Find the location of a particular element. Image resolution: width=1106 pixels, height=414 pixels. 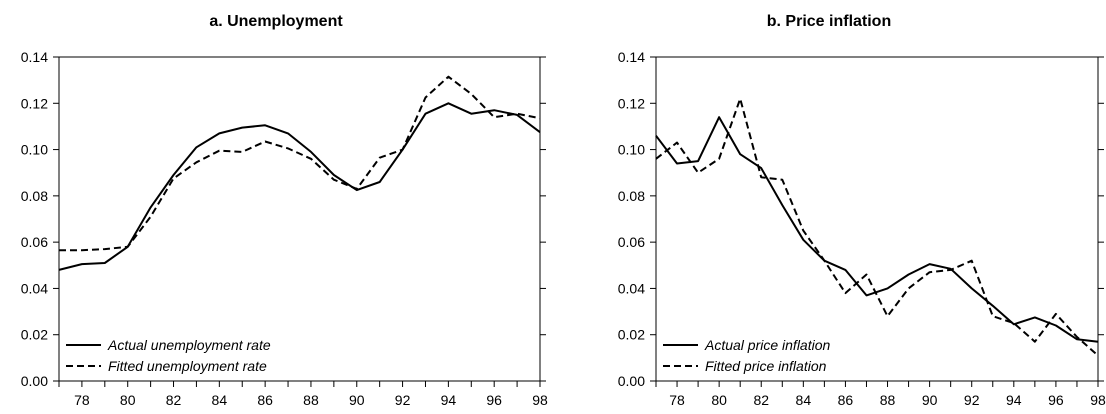

chart-title: b. Price inflation is located at coordinates (829, 21).